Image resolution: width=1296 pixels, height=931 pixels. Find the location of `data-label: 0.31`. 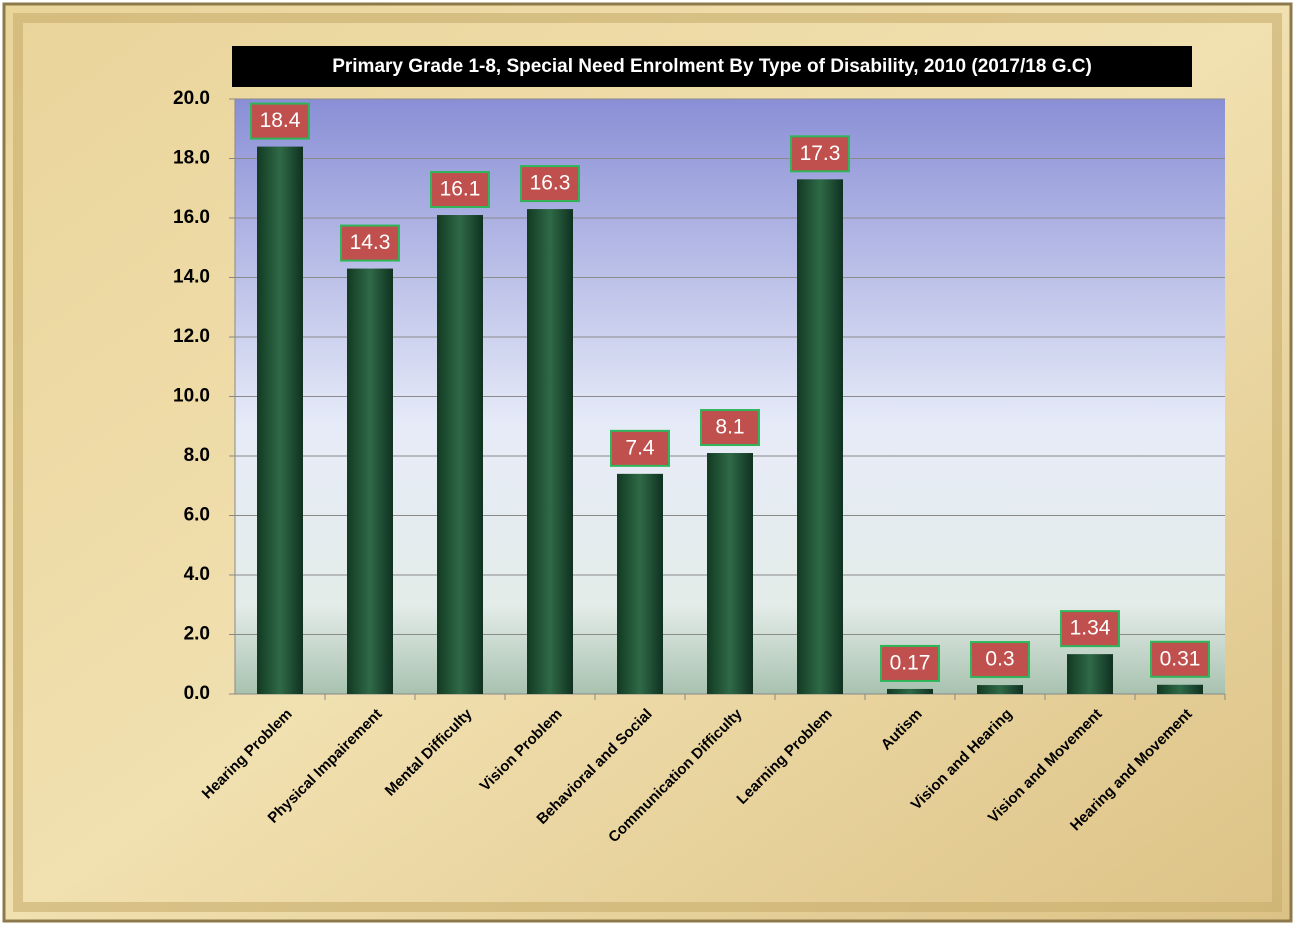

data-label: 0.31 is located at coordinates (1180, 658).